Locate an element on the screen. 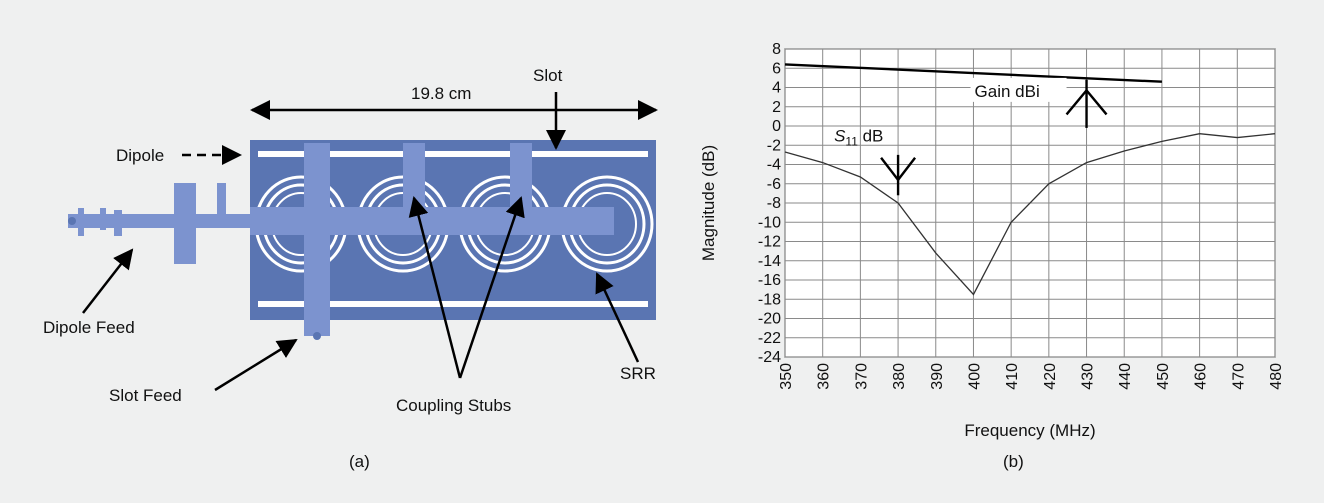 The height and width of the screenshot is (503, 1324). srr-label: SRR is located at coordinates (638, 373).